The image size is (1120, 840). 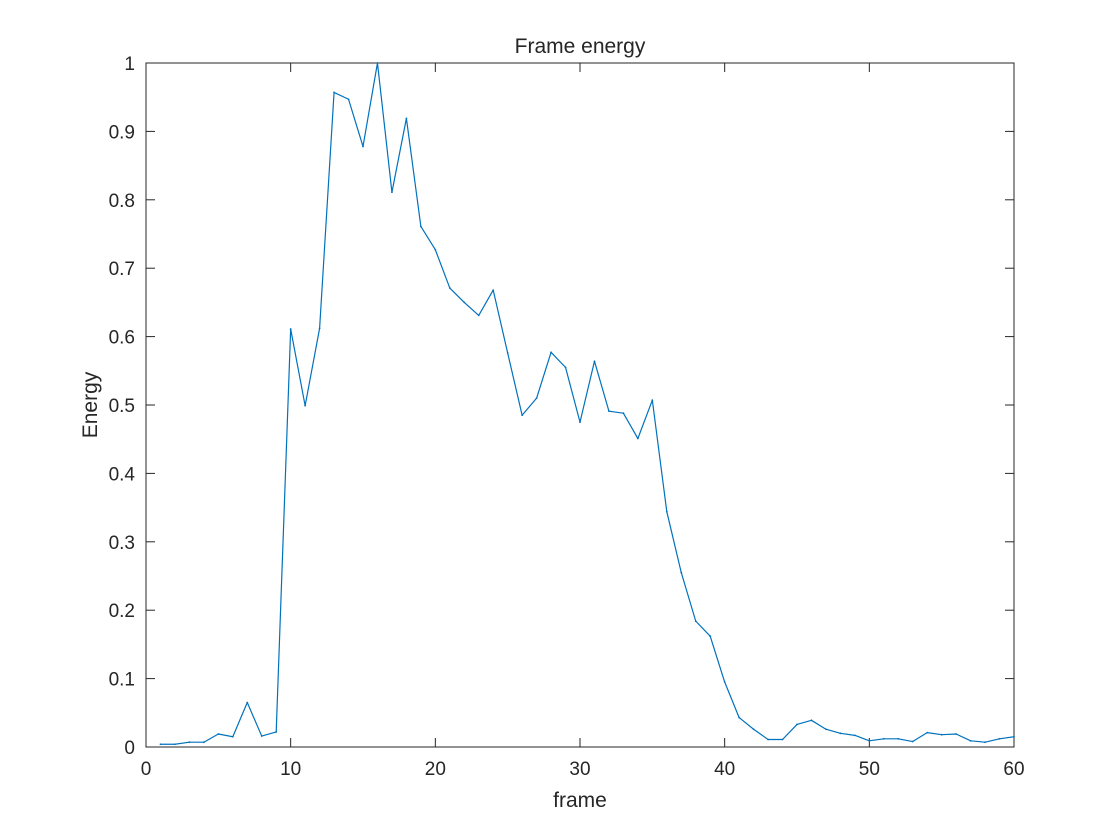 I want to click on x-tick-label: 40, so click(x=724, y=769).